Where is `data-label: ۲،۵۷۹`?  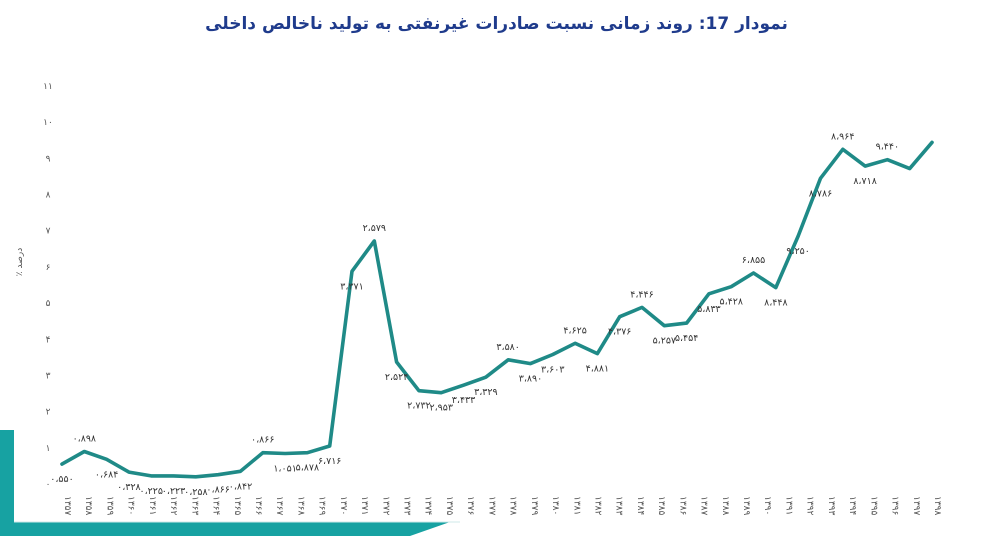 data-label: ۲،۵۷۹ is located at coordinates (374, 228).